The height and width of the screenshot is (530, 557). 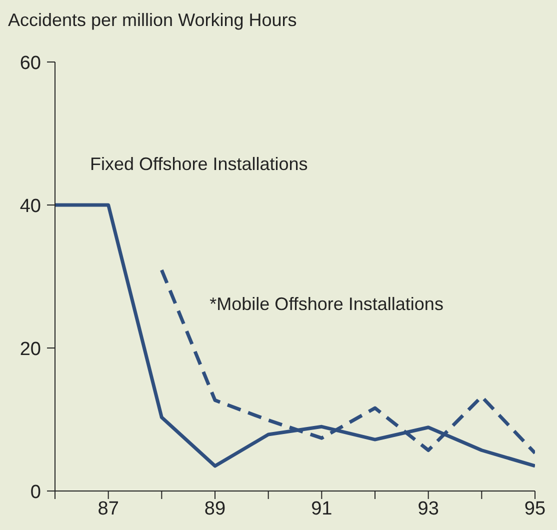 What do you see at coordinates (535, 509) in the screenshot?
I see `x-tick-label: 95` at bounding box center [535, 509].